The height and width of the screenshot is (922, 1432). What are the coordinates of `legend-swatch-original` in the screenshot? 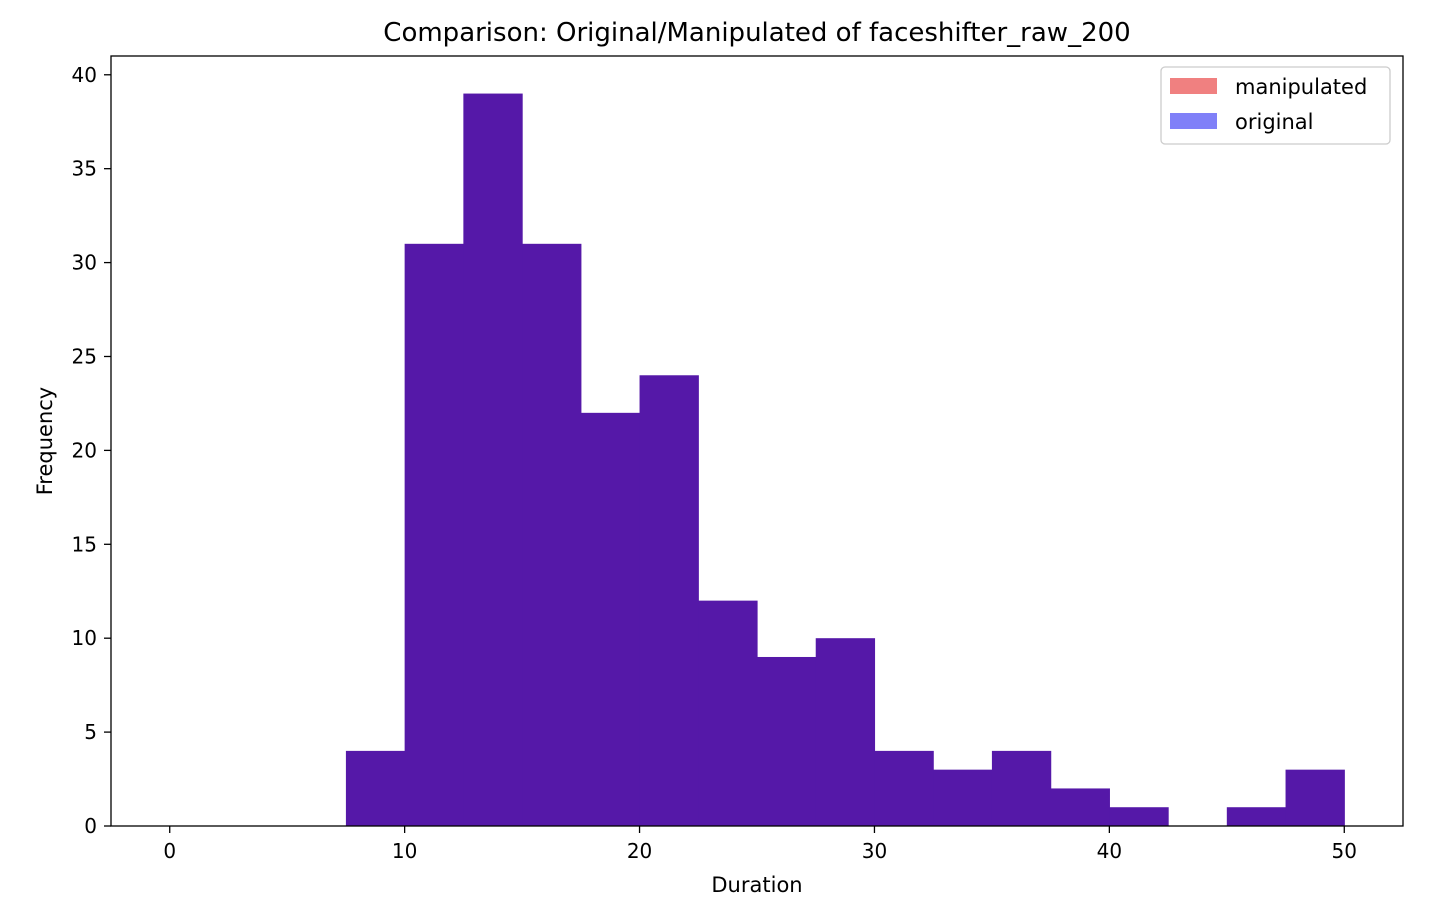 It's located at (1193, 121).